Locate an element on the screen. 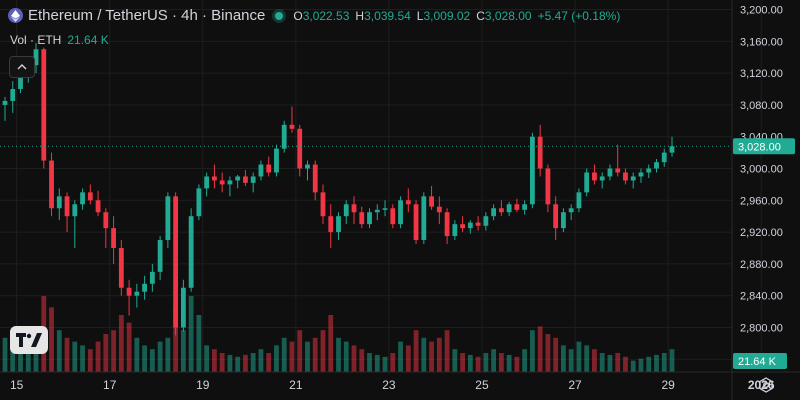 The image size is (800, 400). high-label: H is located at coordinates (360, 15).